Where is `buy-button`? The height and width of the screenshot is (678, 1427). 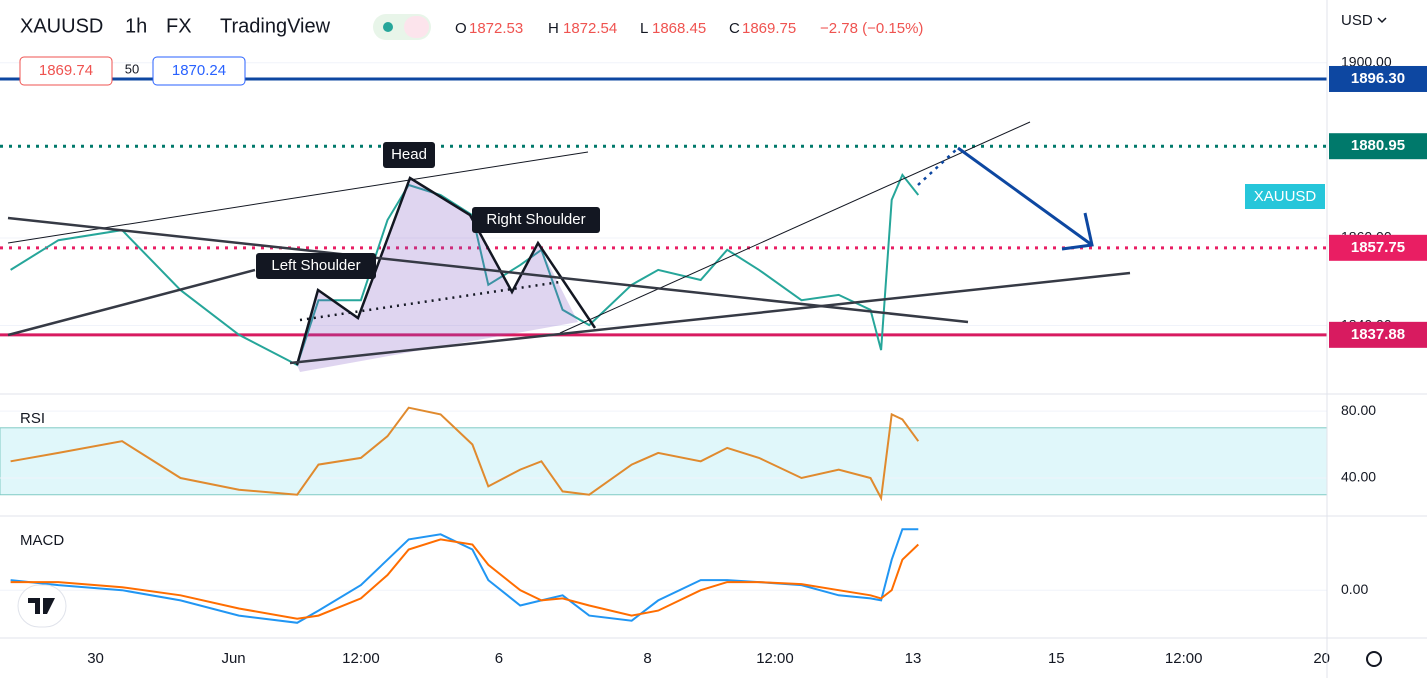 buy-button is located at coordinates (199, 71).